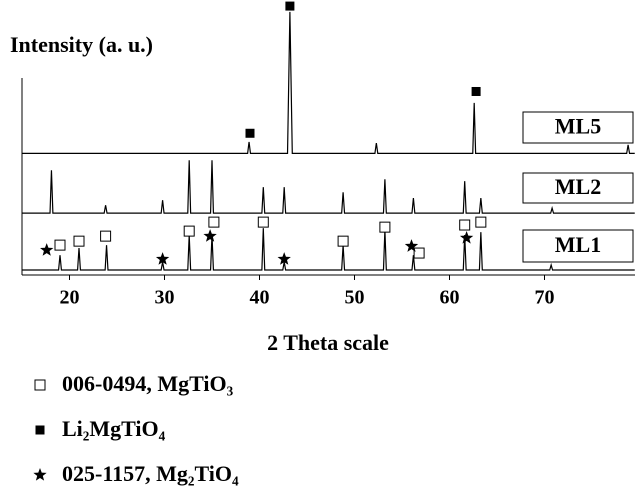 This screenshot has width=640, height=494. What do you see at coordinates (150, 473) in the screenshot?
I see `legend-label: 025-1157, Mg₂TiO₄` at bounding box center [150, 473].